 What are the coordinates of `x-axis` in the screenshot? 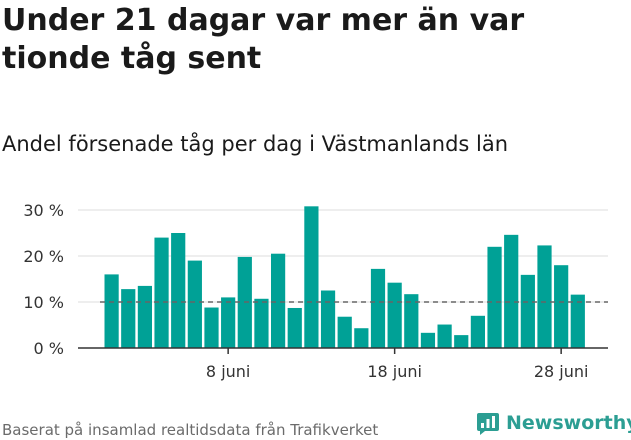 It's located at (343, 350).